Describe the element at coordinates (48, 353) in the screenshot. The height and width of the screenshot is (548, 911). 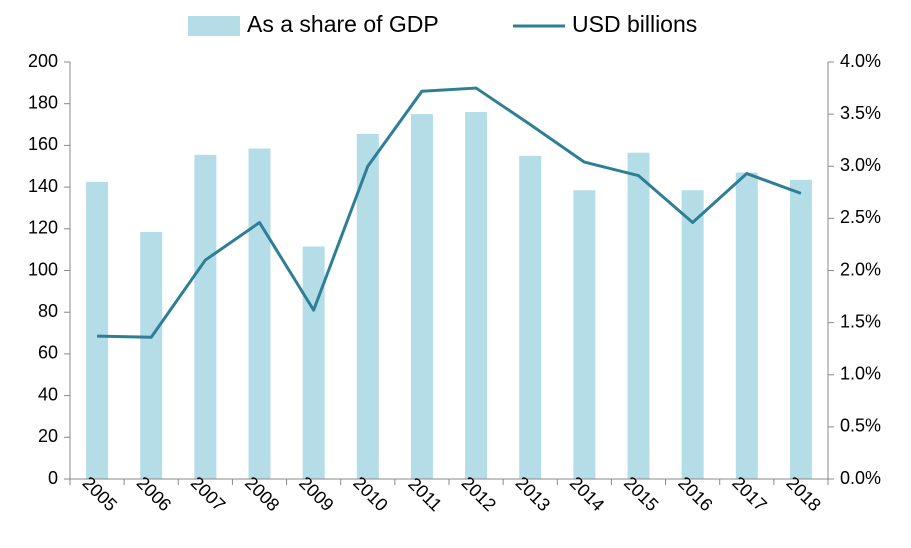
I see `y-tick-label: 60` at that location.